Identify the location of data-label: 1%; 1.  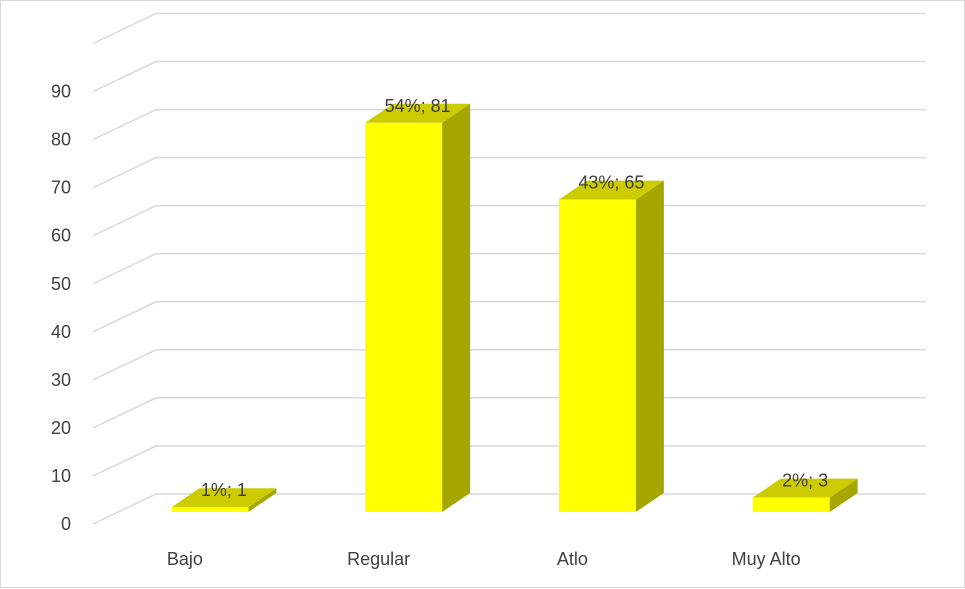
(224, 490).